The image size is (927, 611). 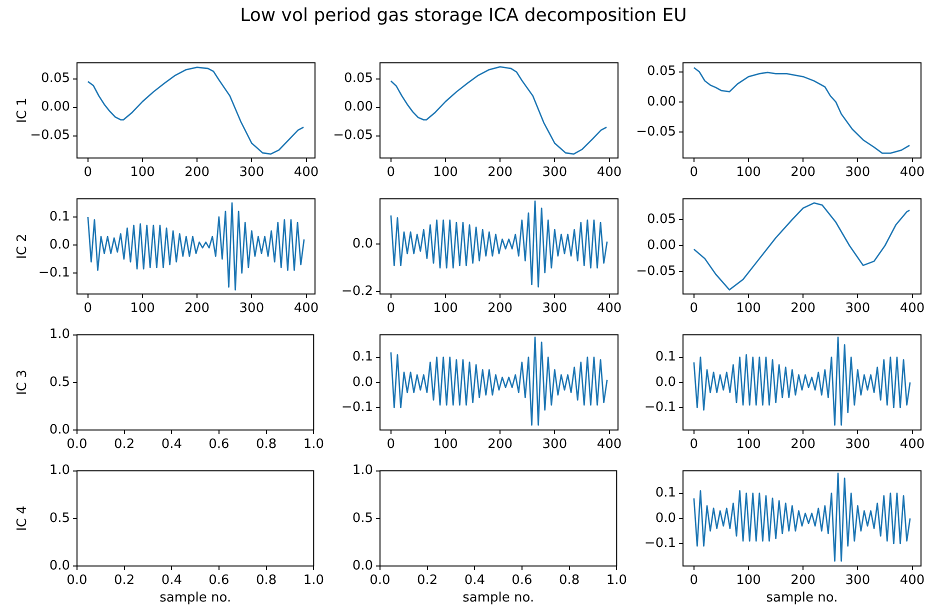 I want to click on y-tick-label: −0.2, so click(x=357, y=291).